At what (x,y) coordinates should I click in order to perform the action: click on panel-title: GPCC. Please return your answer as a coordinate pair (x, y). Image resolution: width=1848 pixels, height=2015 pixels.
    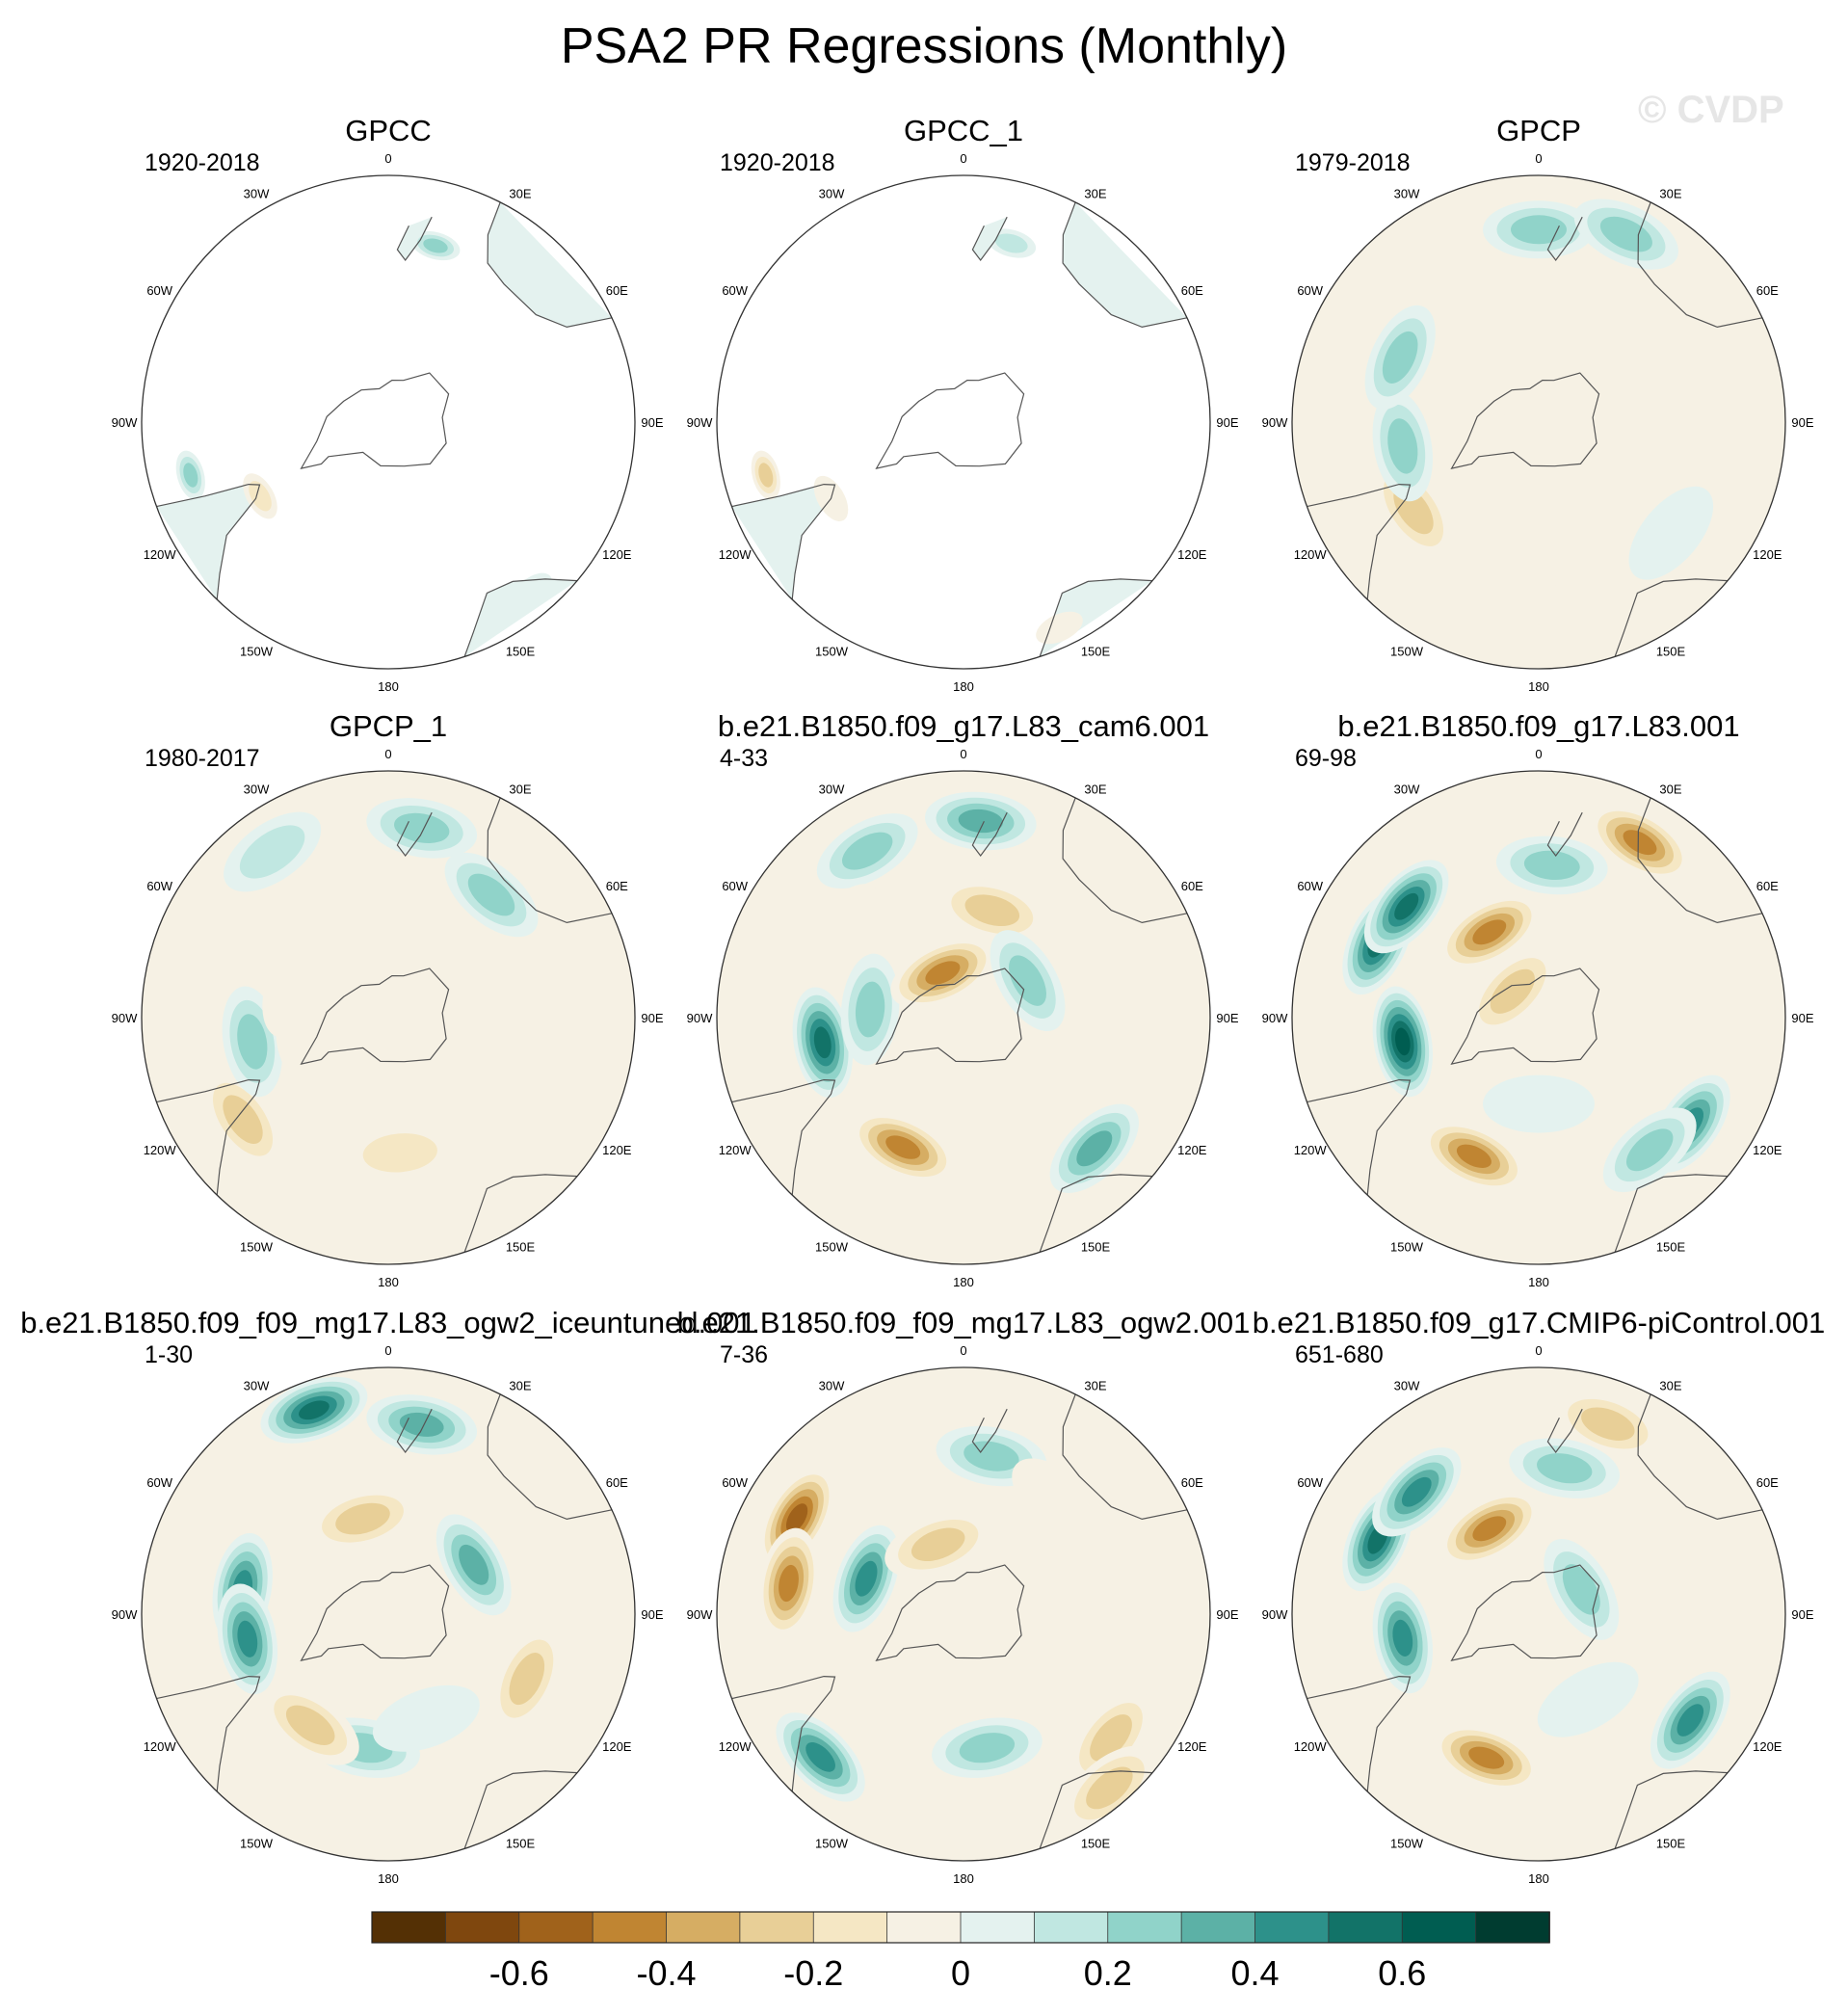
    Looking at the image, I should click on (388, 130).